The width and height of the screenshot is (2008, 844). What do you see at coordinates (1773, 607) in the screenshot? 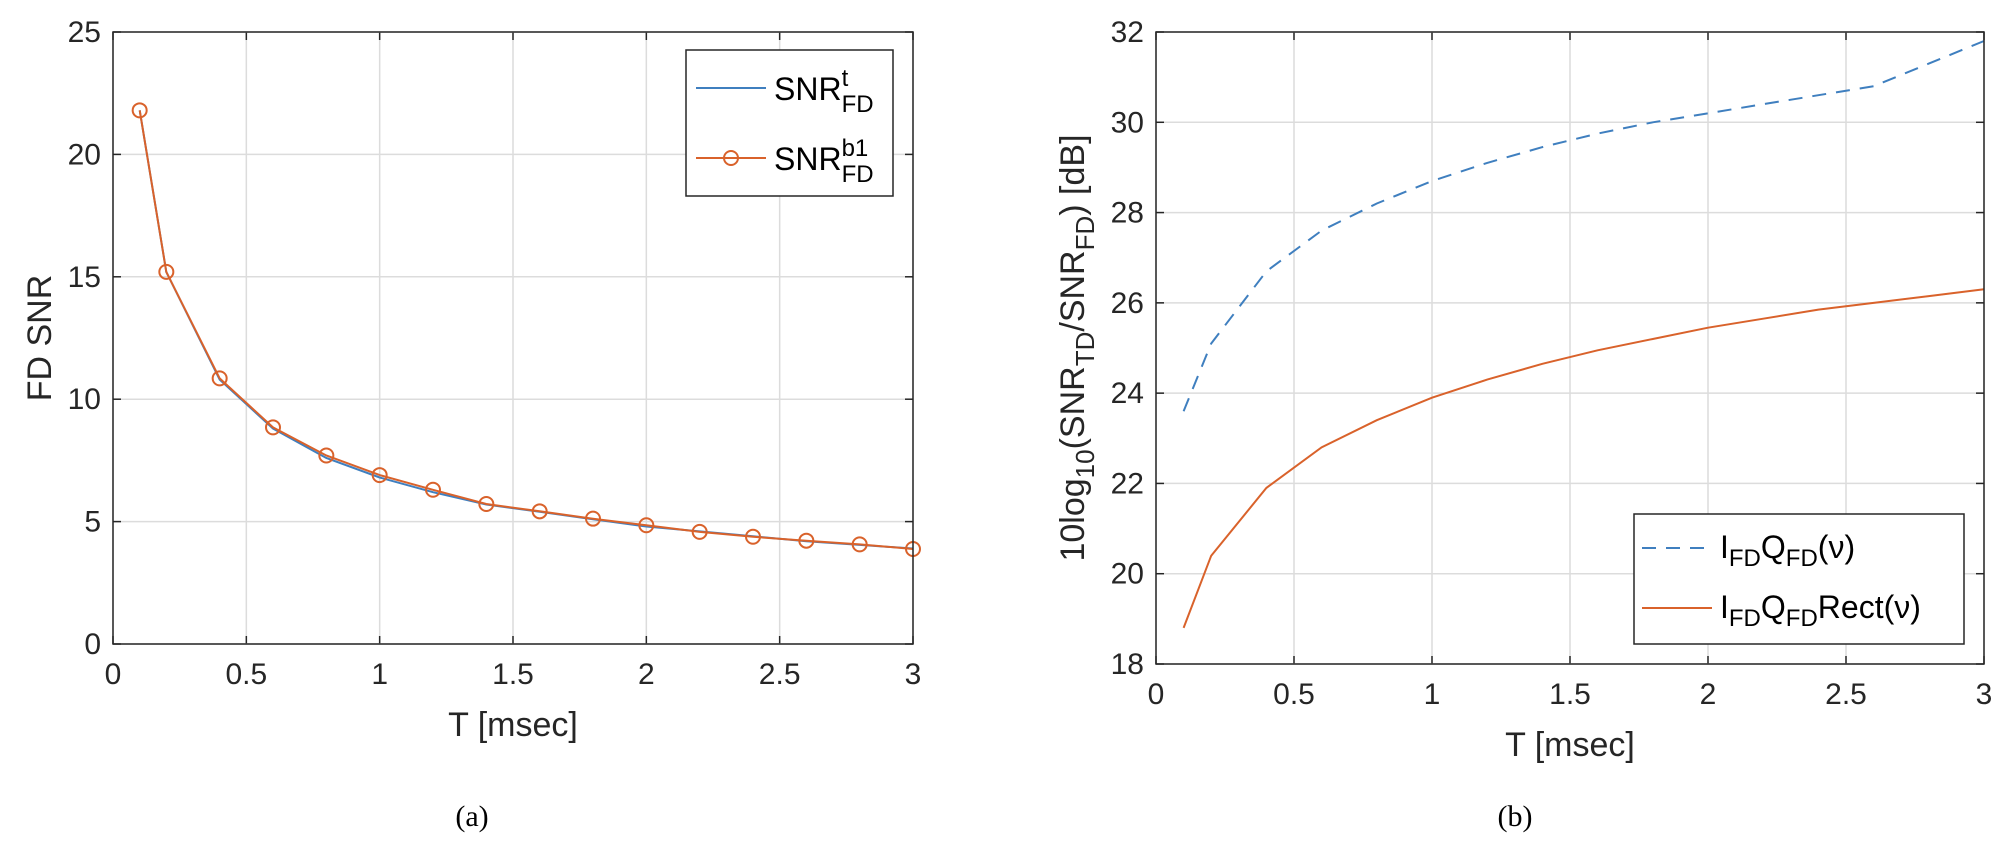
I see `b-leg2-q: Q` at bounding box center [1773, 607].